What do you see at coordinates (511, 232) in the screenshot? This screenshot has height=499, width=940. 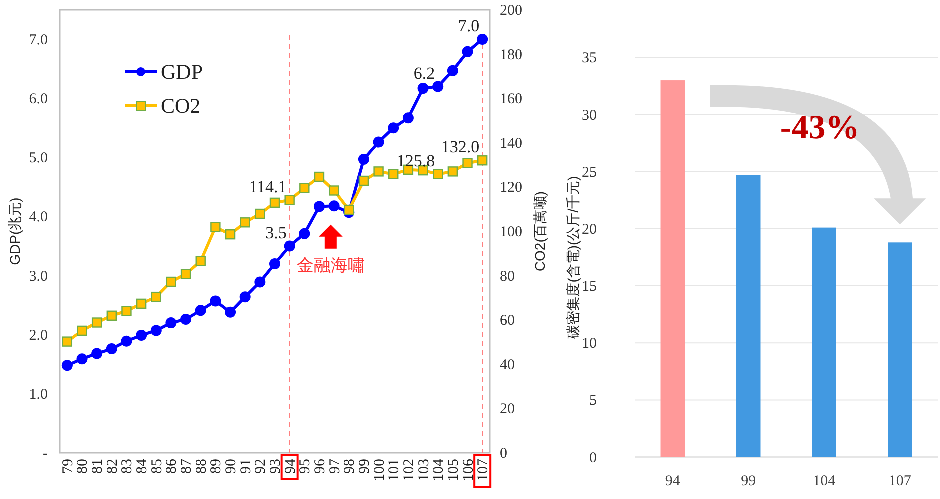 I see `y2-tick-label: 100` at bounding box center [511, 232].